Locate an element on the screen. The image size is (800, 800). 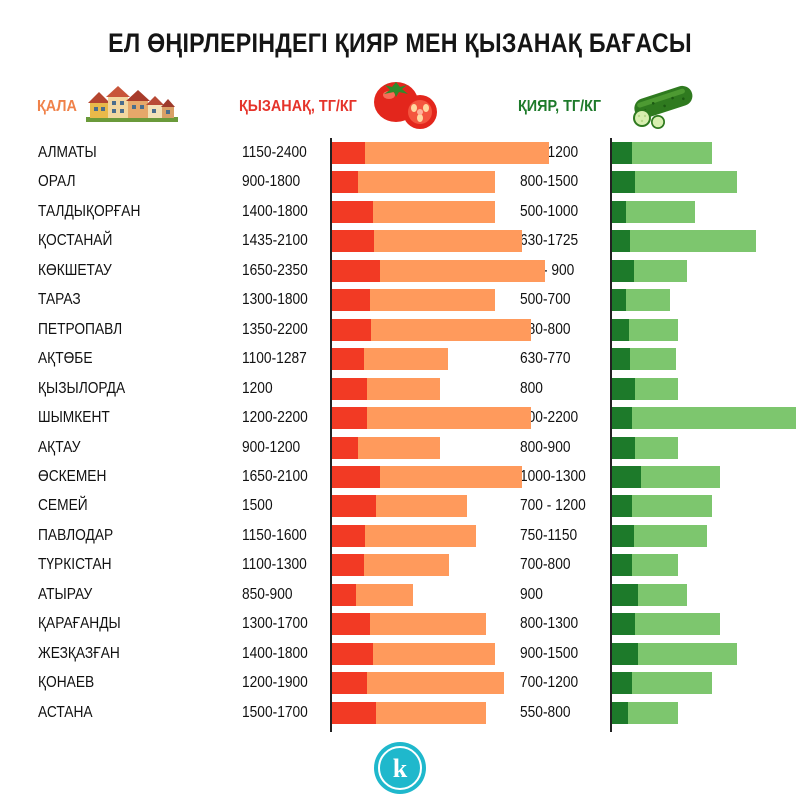
table-row: ОРАЛ 900-1800 800-1500 is located at coordinates (400, 184).